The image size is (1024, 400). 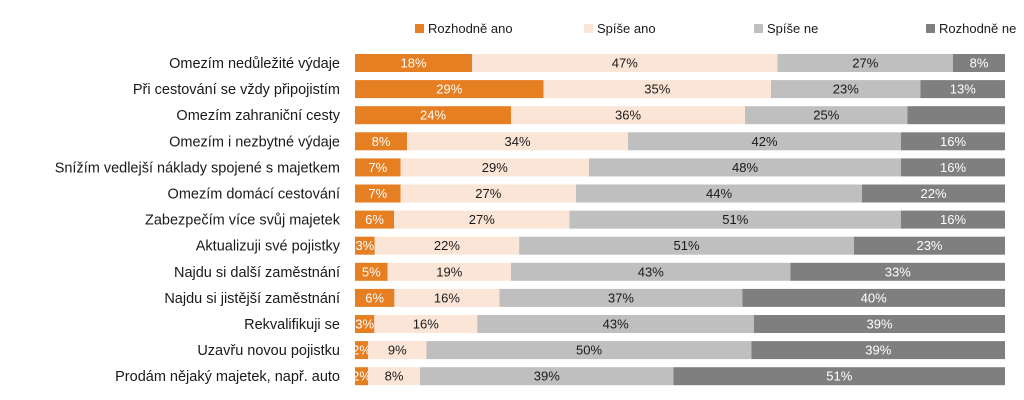 I want to click on data-label: 44%, so click(x=719, y=193).